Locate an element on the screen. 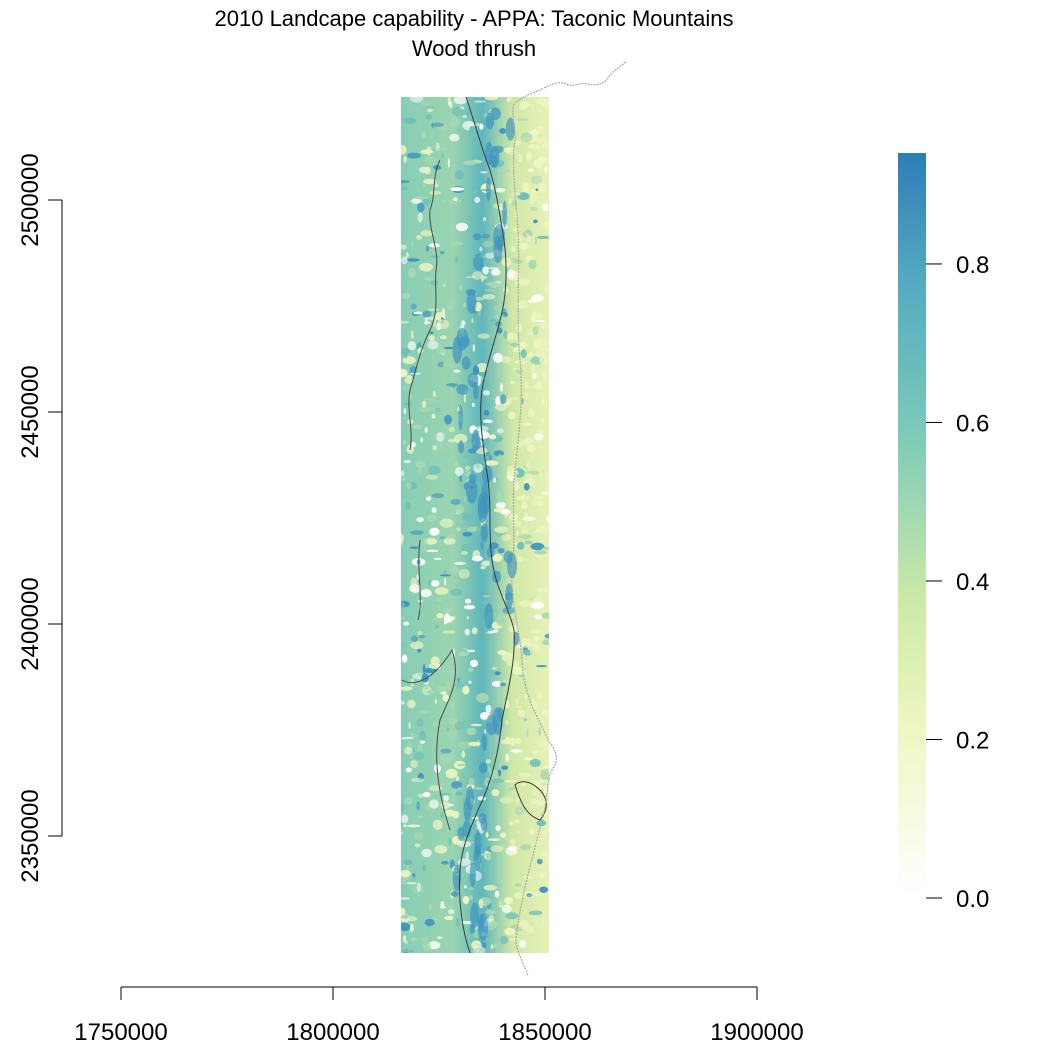  state-boundary-line is located at coordinates (569, 518).